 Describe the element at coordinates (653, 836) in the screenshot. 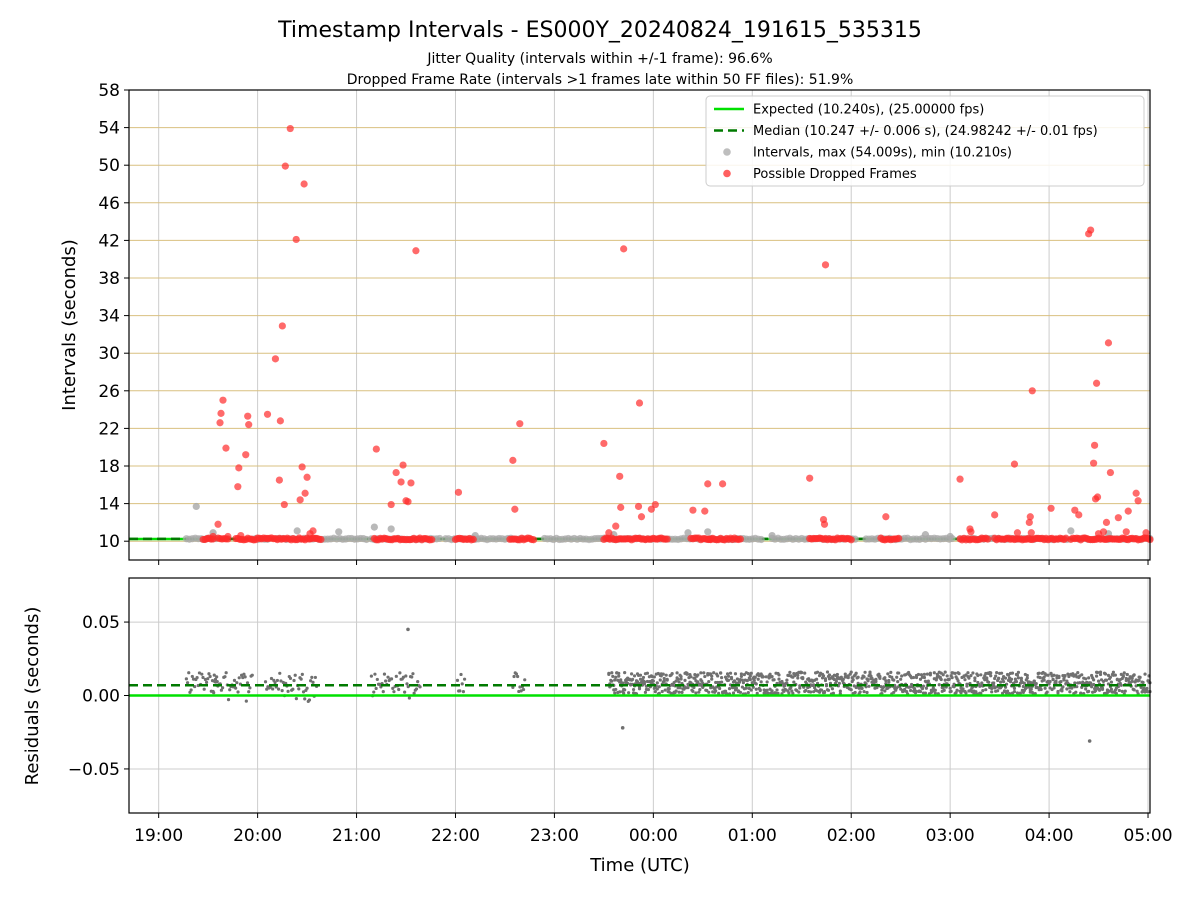

I see `x-tick-label: 00:00` at that location.